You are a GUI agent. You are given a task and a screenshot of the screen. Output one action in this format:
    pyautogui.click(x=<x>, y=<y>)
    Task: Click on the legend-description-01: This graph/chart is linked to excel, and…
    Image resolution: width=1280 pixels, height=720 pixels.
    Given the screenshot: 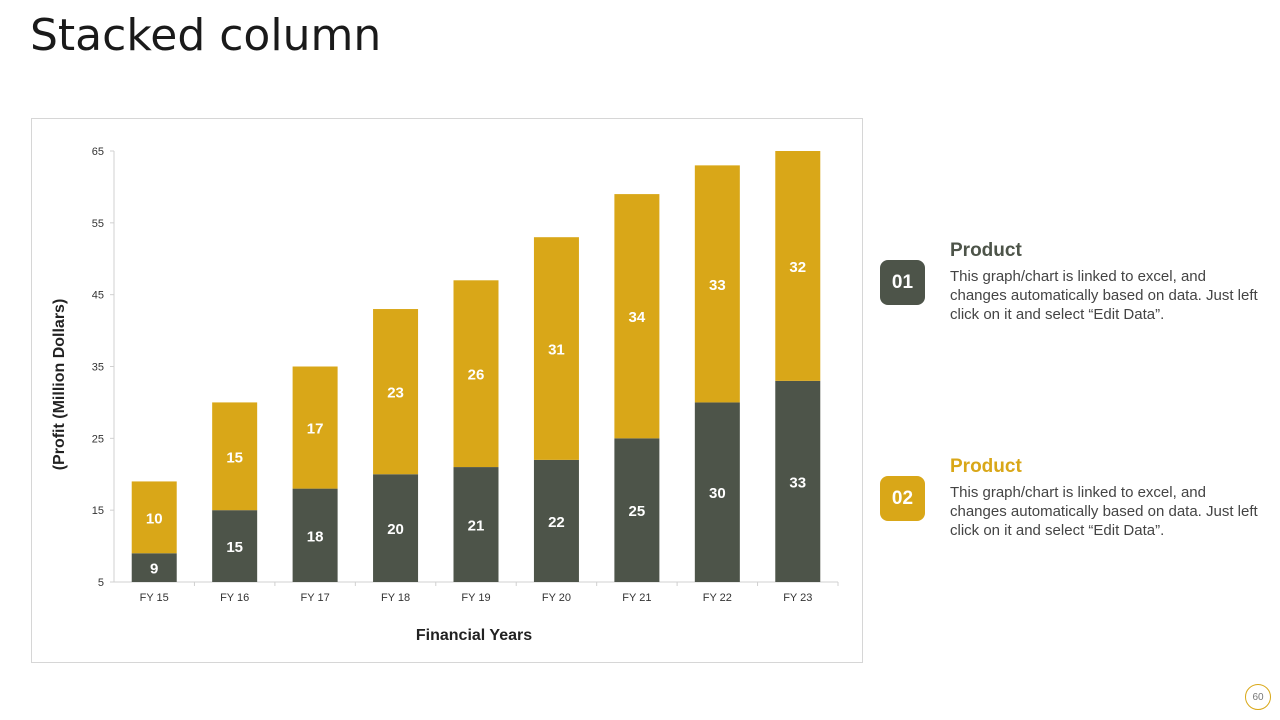 What is the action you would take?
    pyautogui.click(x=1104, y=295)
    